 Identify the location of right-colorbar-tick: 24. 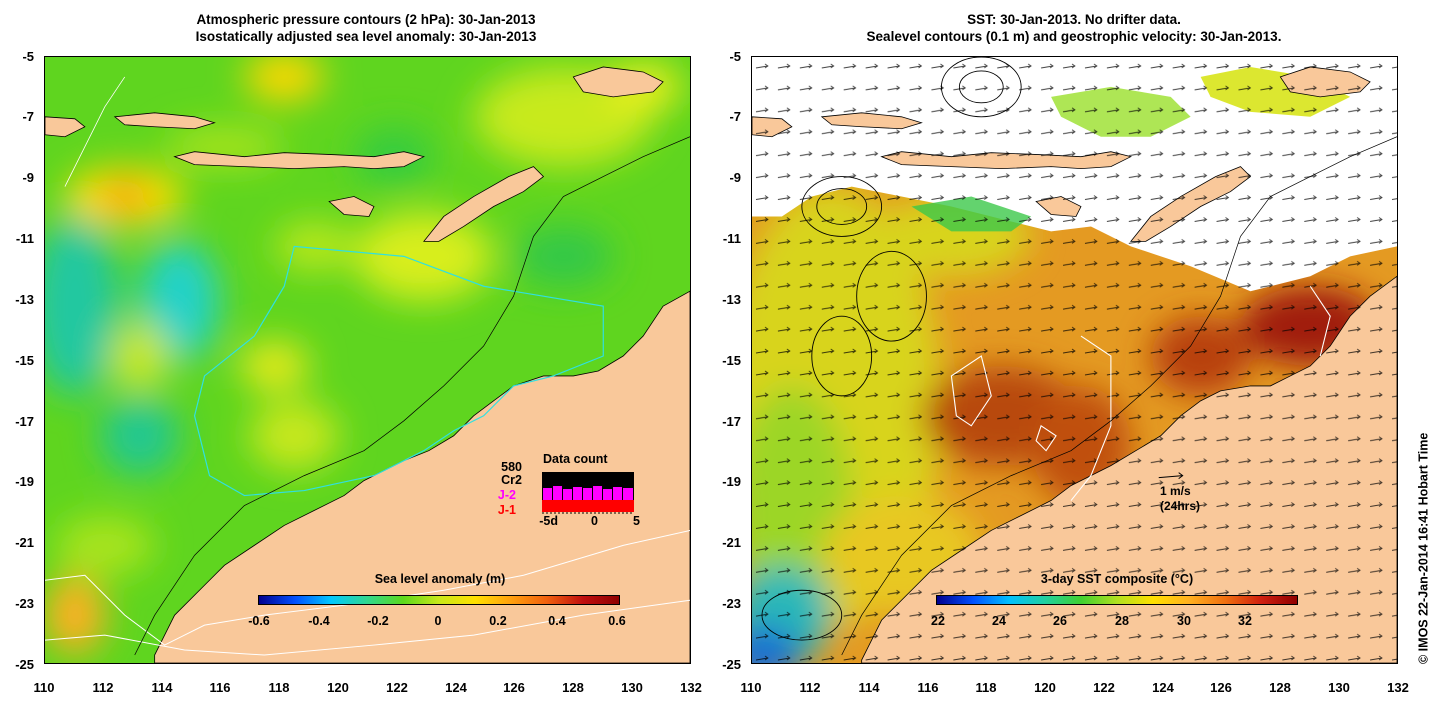
(999, 621).